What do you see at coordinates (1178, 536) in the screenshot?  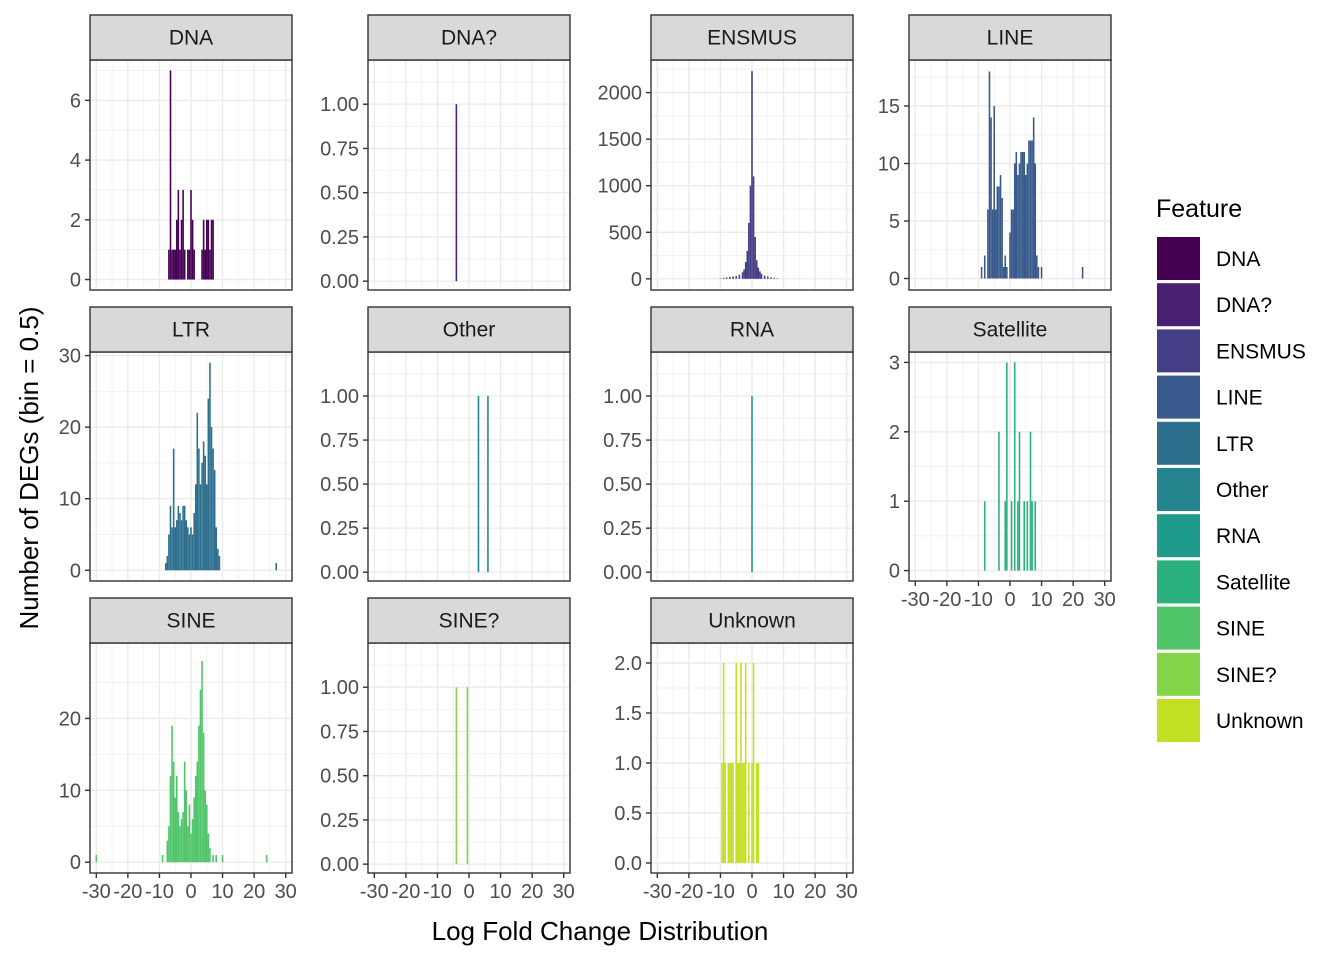 I see `legend-swatch-rna` at bounding box center [1178, 536].